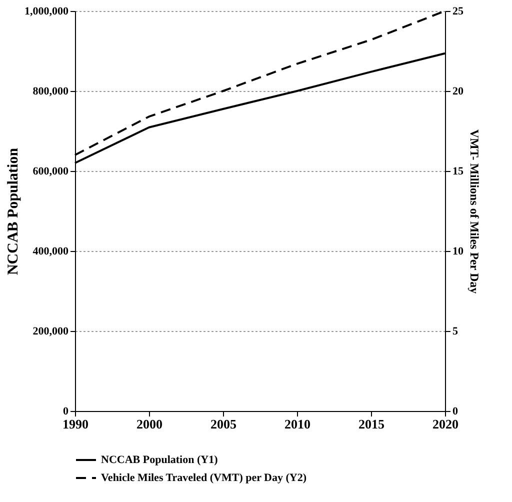 Image resolution: width=512 pixels, height=502 pixels. Describe the element at coordinates (46, 12) in the screenshot. I see `y-tick-label: 1,000,000` at that location.